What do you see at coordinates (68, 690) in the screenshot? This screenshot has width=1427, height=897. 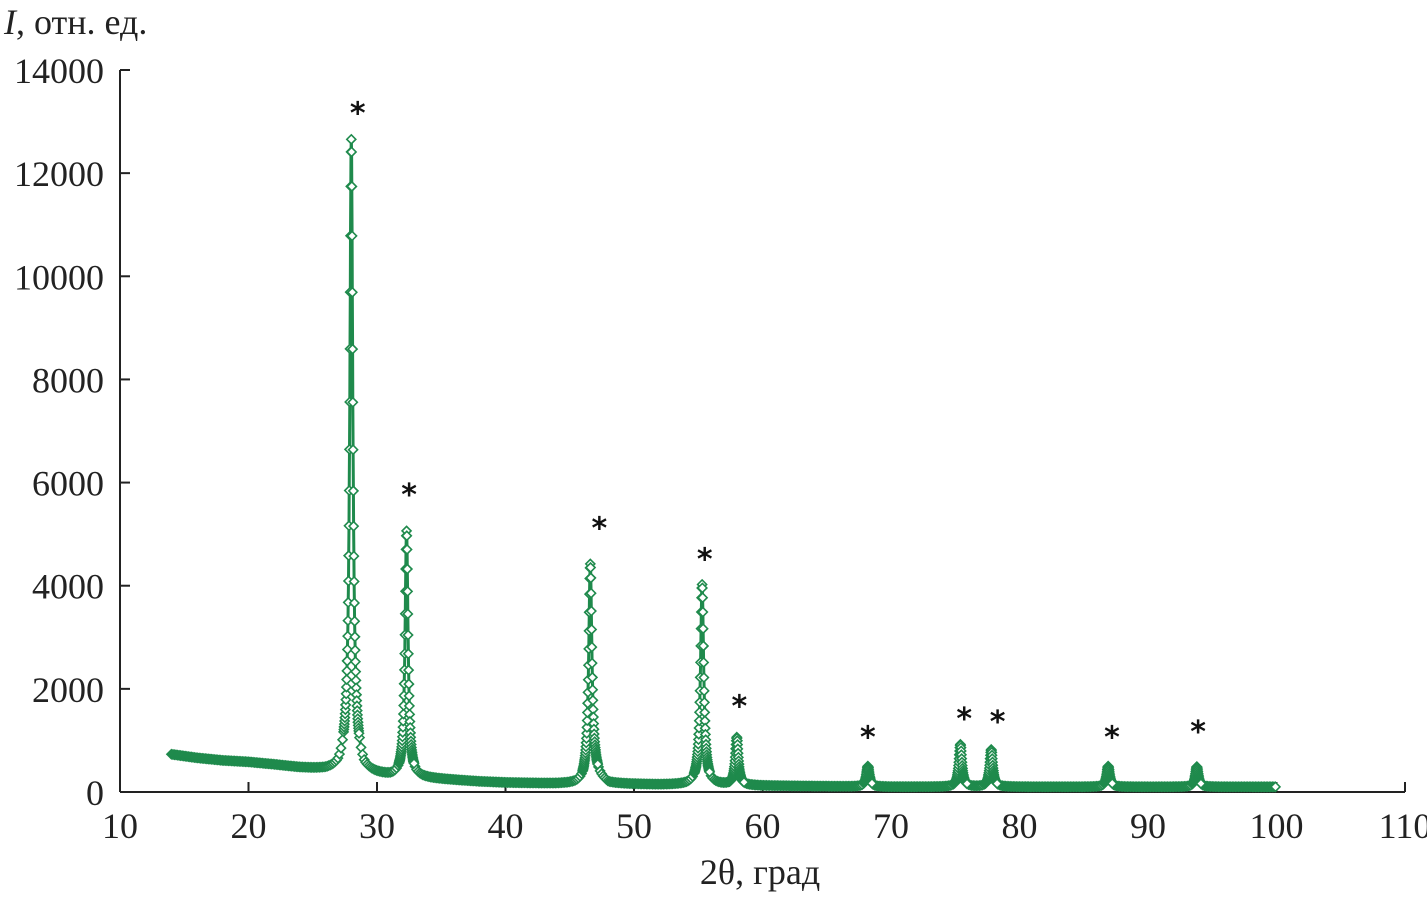 I see `y-tick-label: 2000` at bounding box center [68, 690].